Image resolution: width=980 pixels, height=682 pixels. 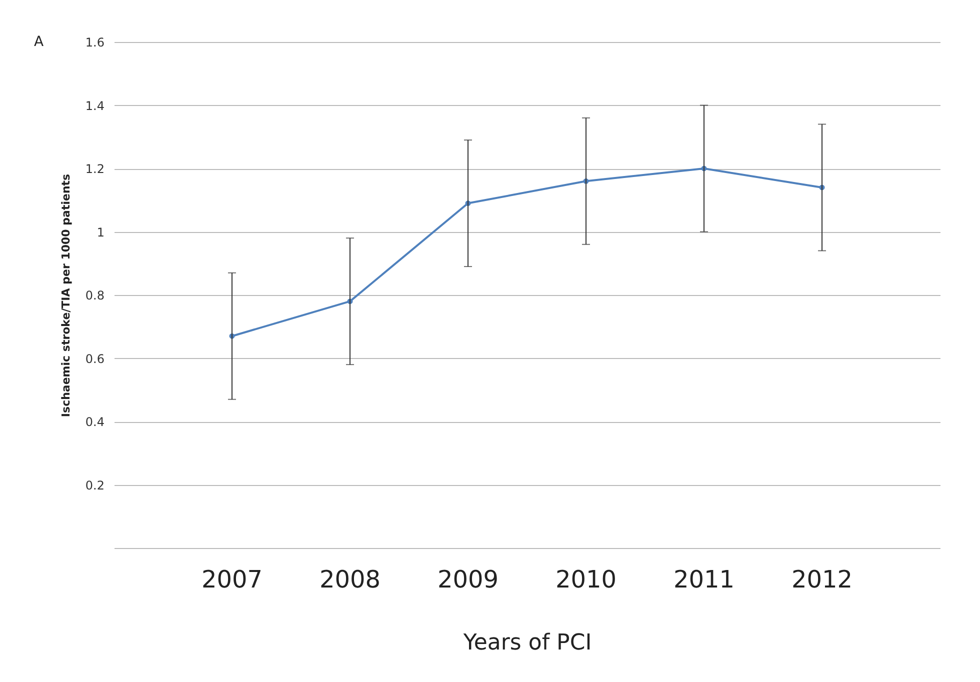 What do you see at coordinates (94, 422) in the screenshot?
I see `y-tick-label: 0.4` at bounding box center [94, 422].